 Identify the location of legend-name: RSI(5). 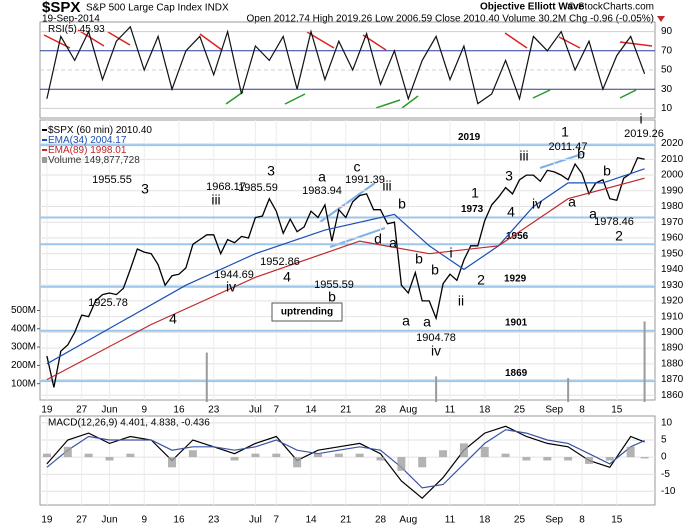
(62, 29).